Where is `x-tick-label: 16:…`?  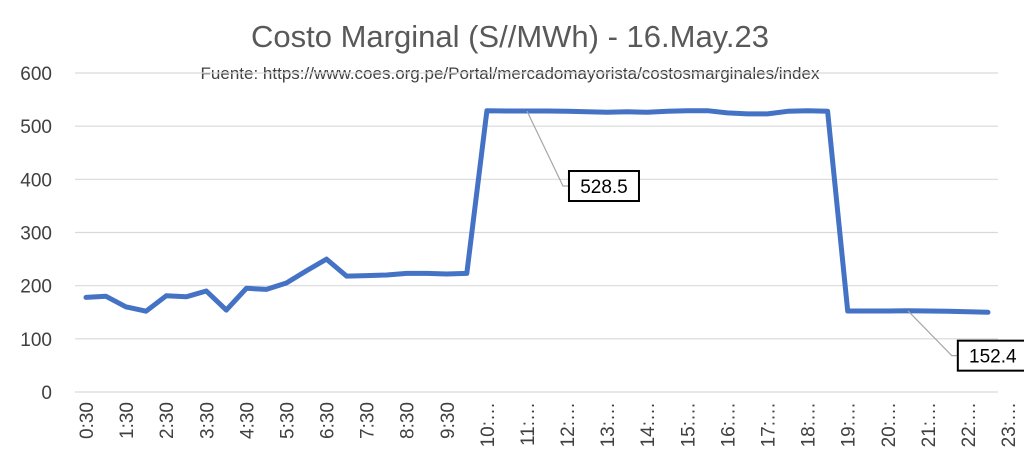
x-tick-label: 16:… is located at coordinates (728, 424).